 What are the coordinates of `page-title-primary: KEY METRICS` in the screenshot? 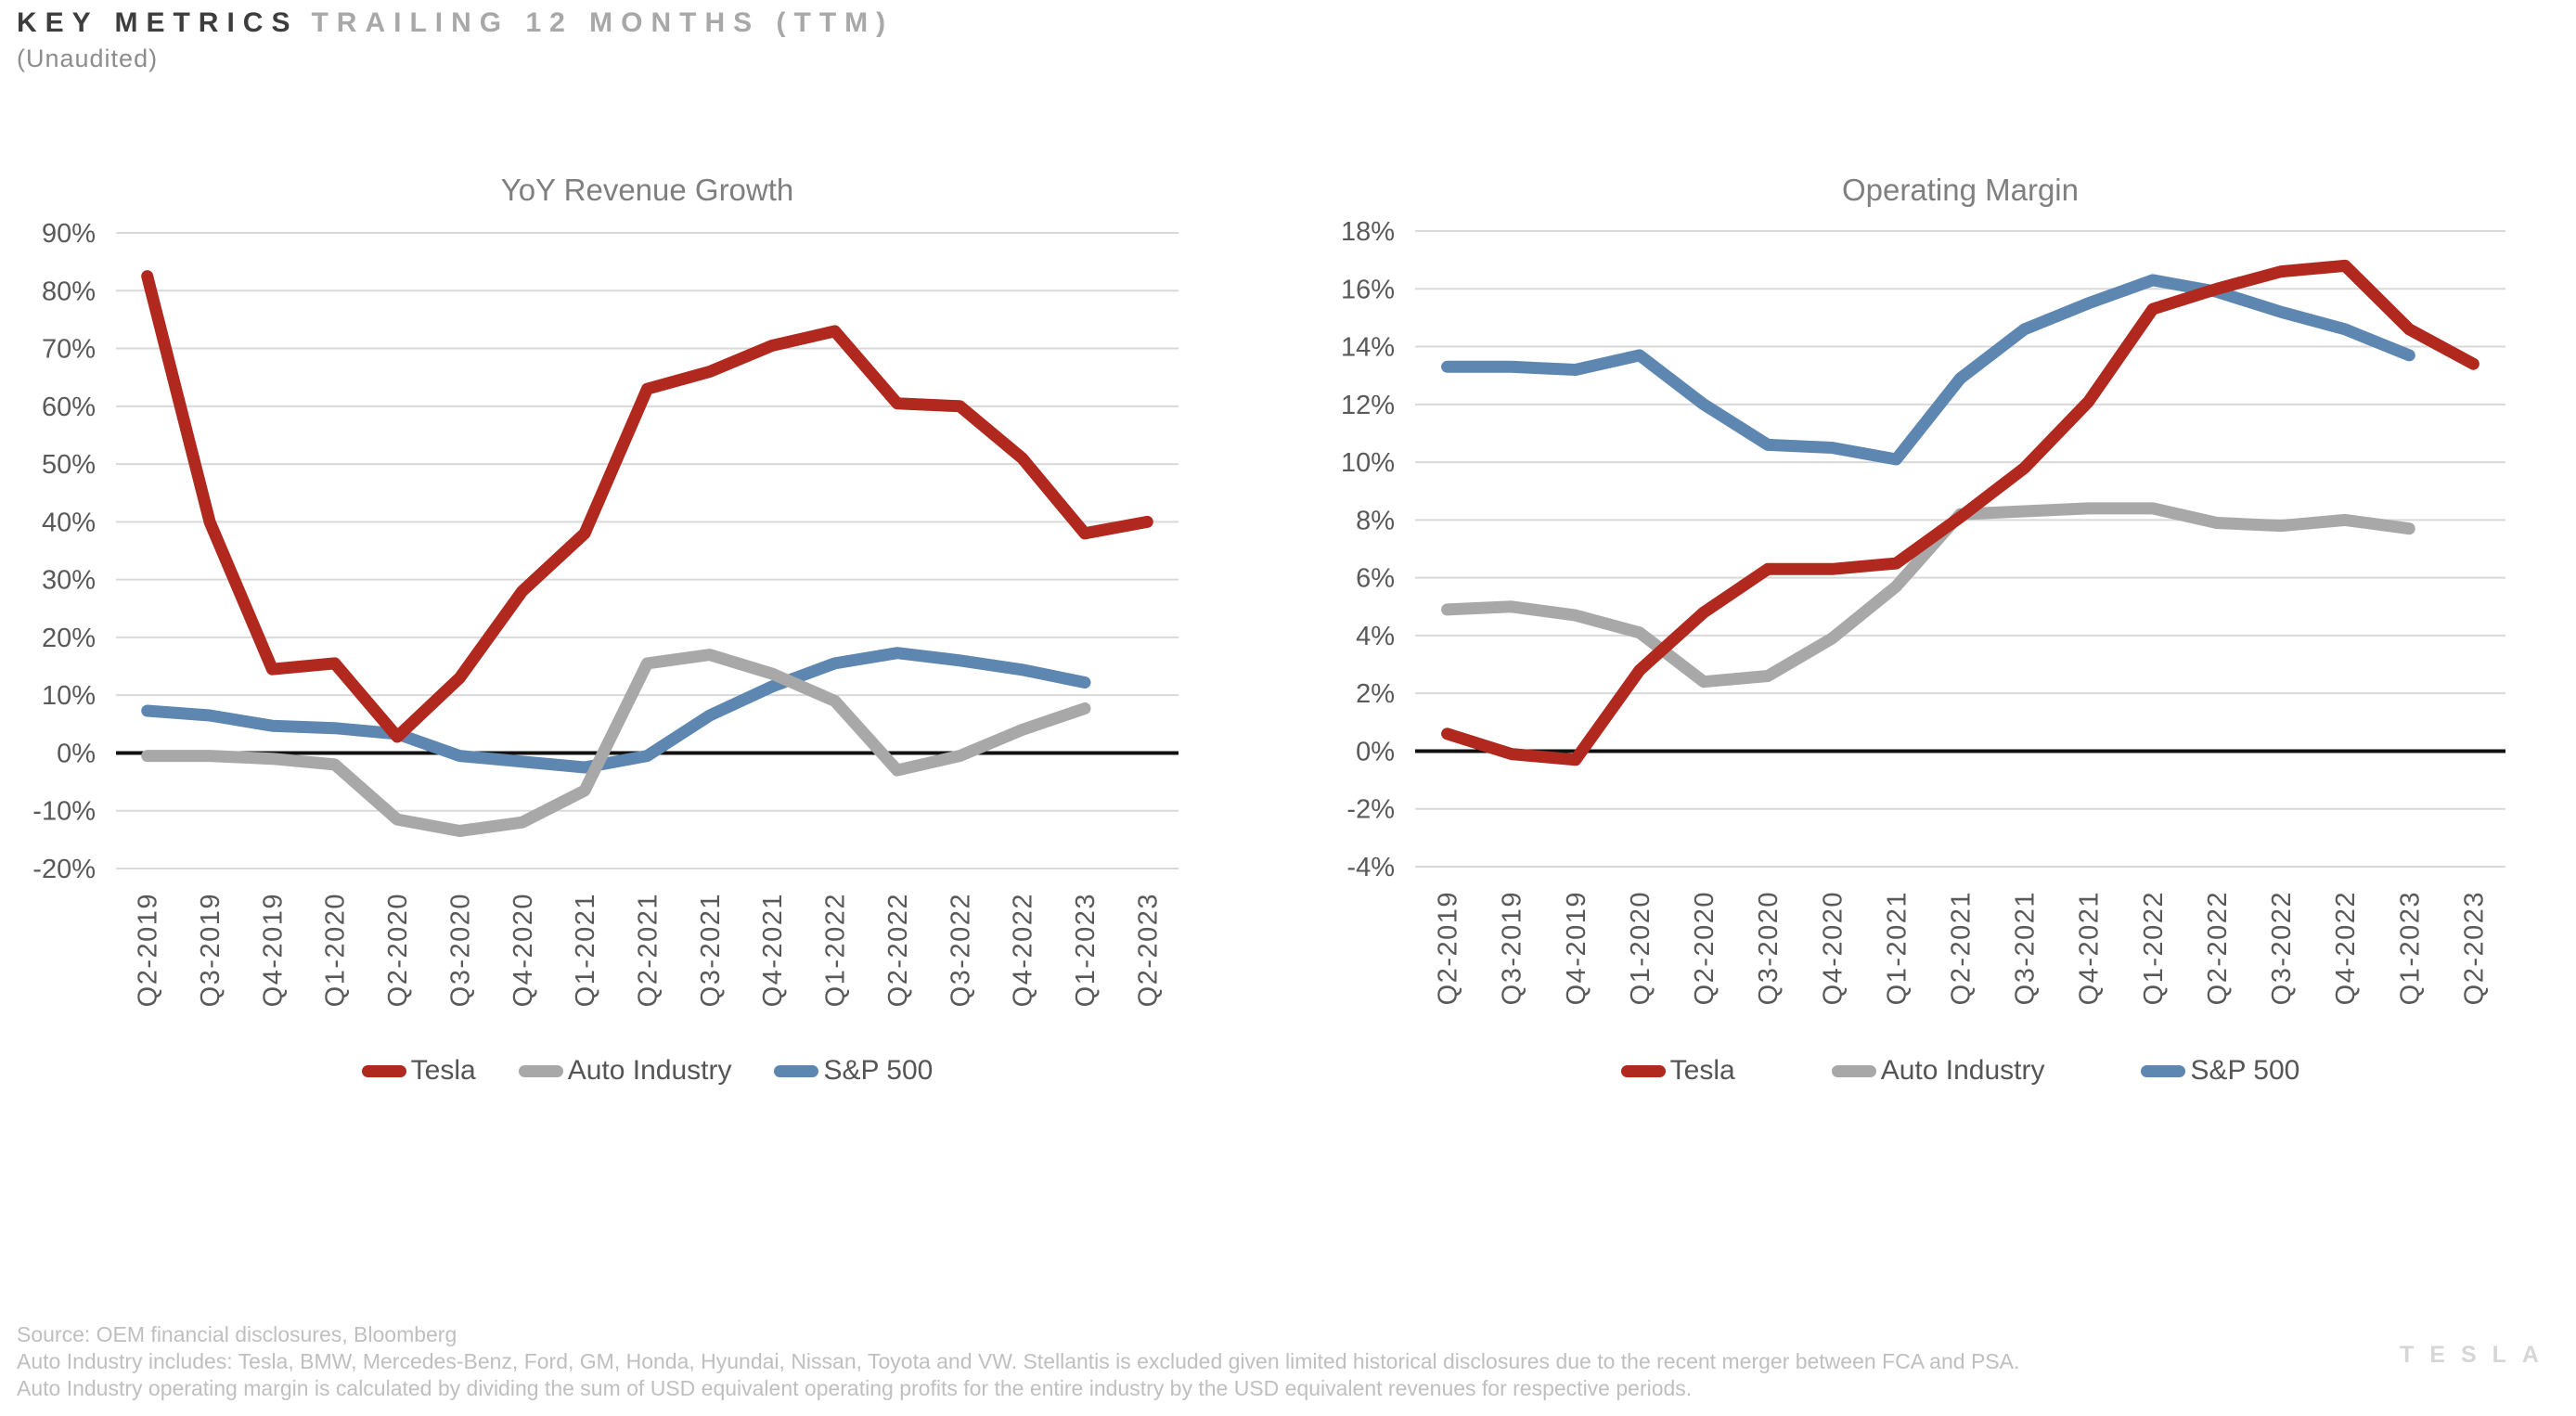 It's located at (158, 22).